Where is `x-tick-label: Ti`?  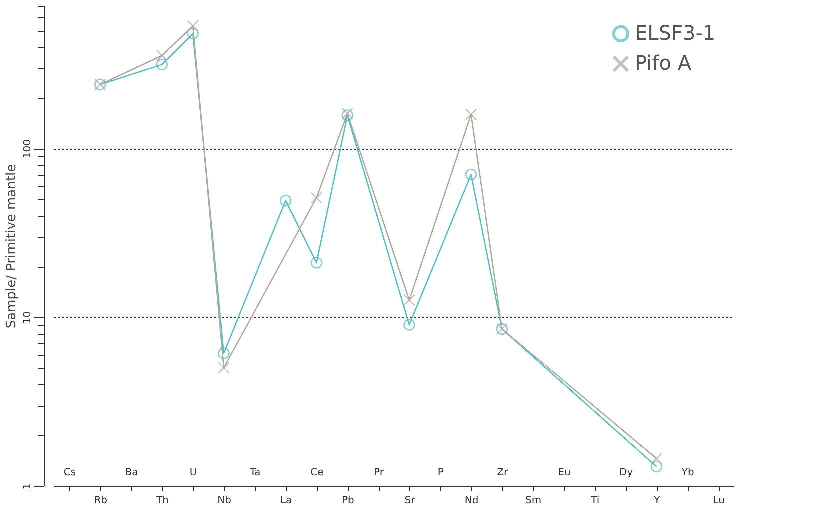
x-tick-label: Ti is located at coordinates (595, 501).